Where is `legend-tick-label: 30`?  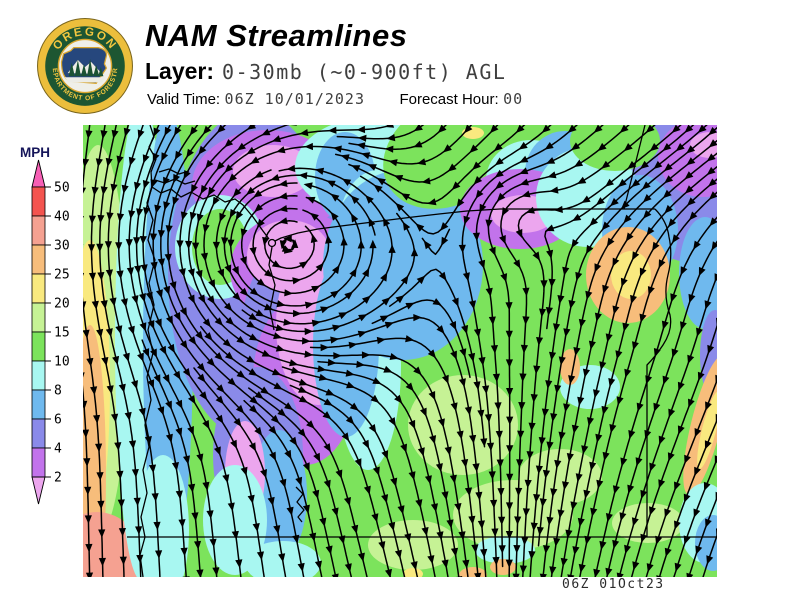 legend-tick-label: 30 is located at coordinates (62, 246).